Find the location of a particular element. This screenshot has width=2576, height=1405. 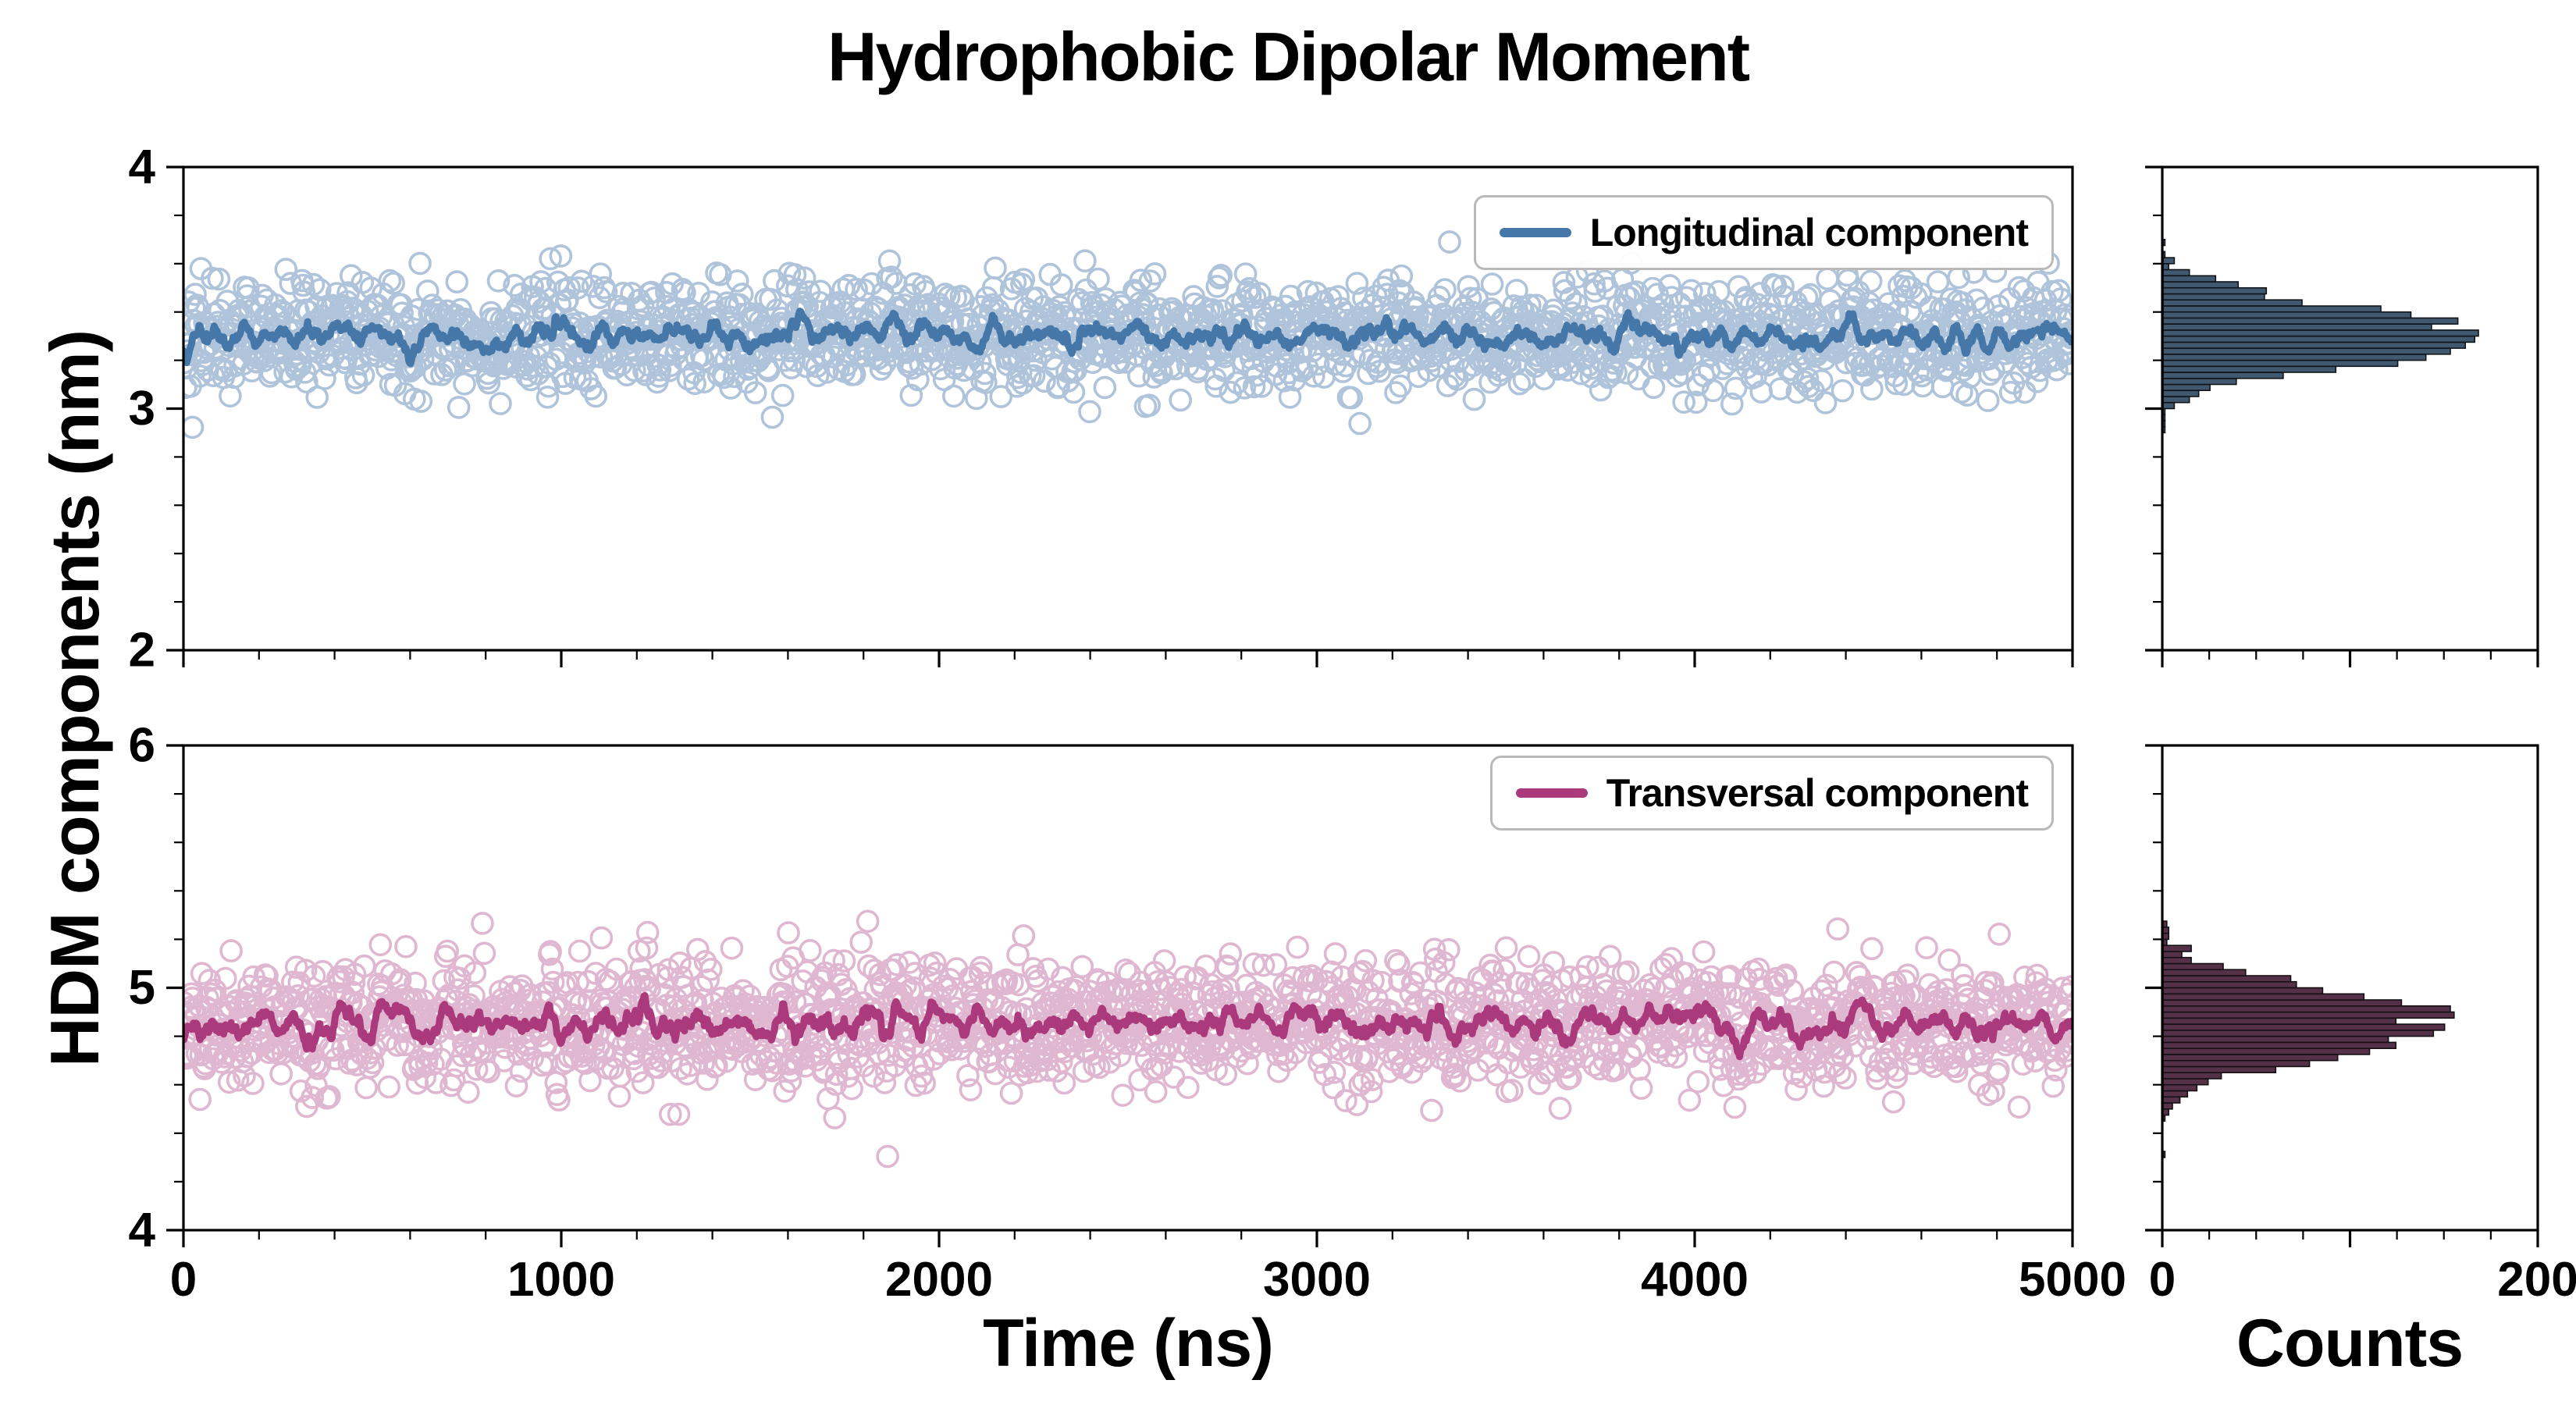

legend-transversal: Transversal component is located at coordinates (1771, 793).